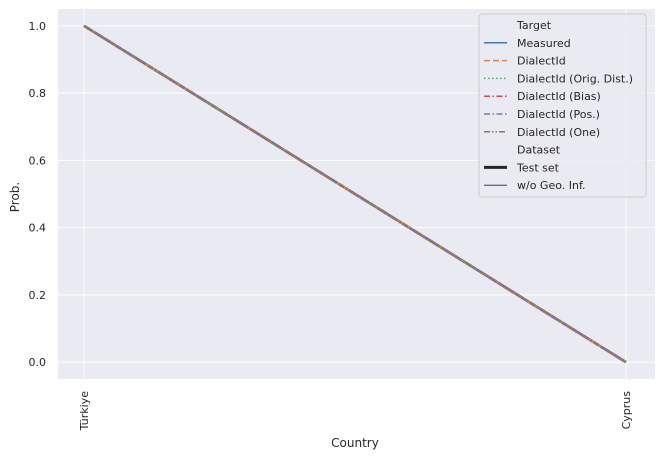  Describe the element at coordinates (539, 150) in the screenshot. I see `legend-title-dataset: Dataset` at that location.